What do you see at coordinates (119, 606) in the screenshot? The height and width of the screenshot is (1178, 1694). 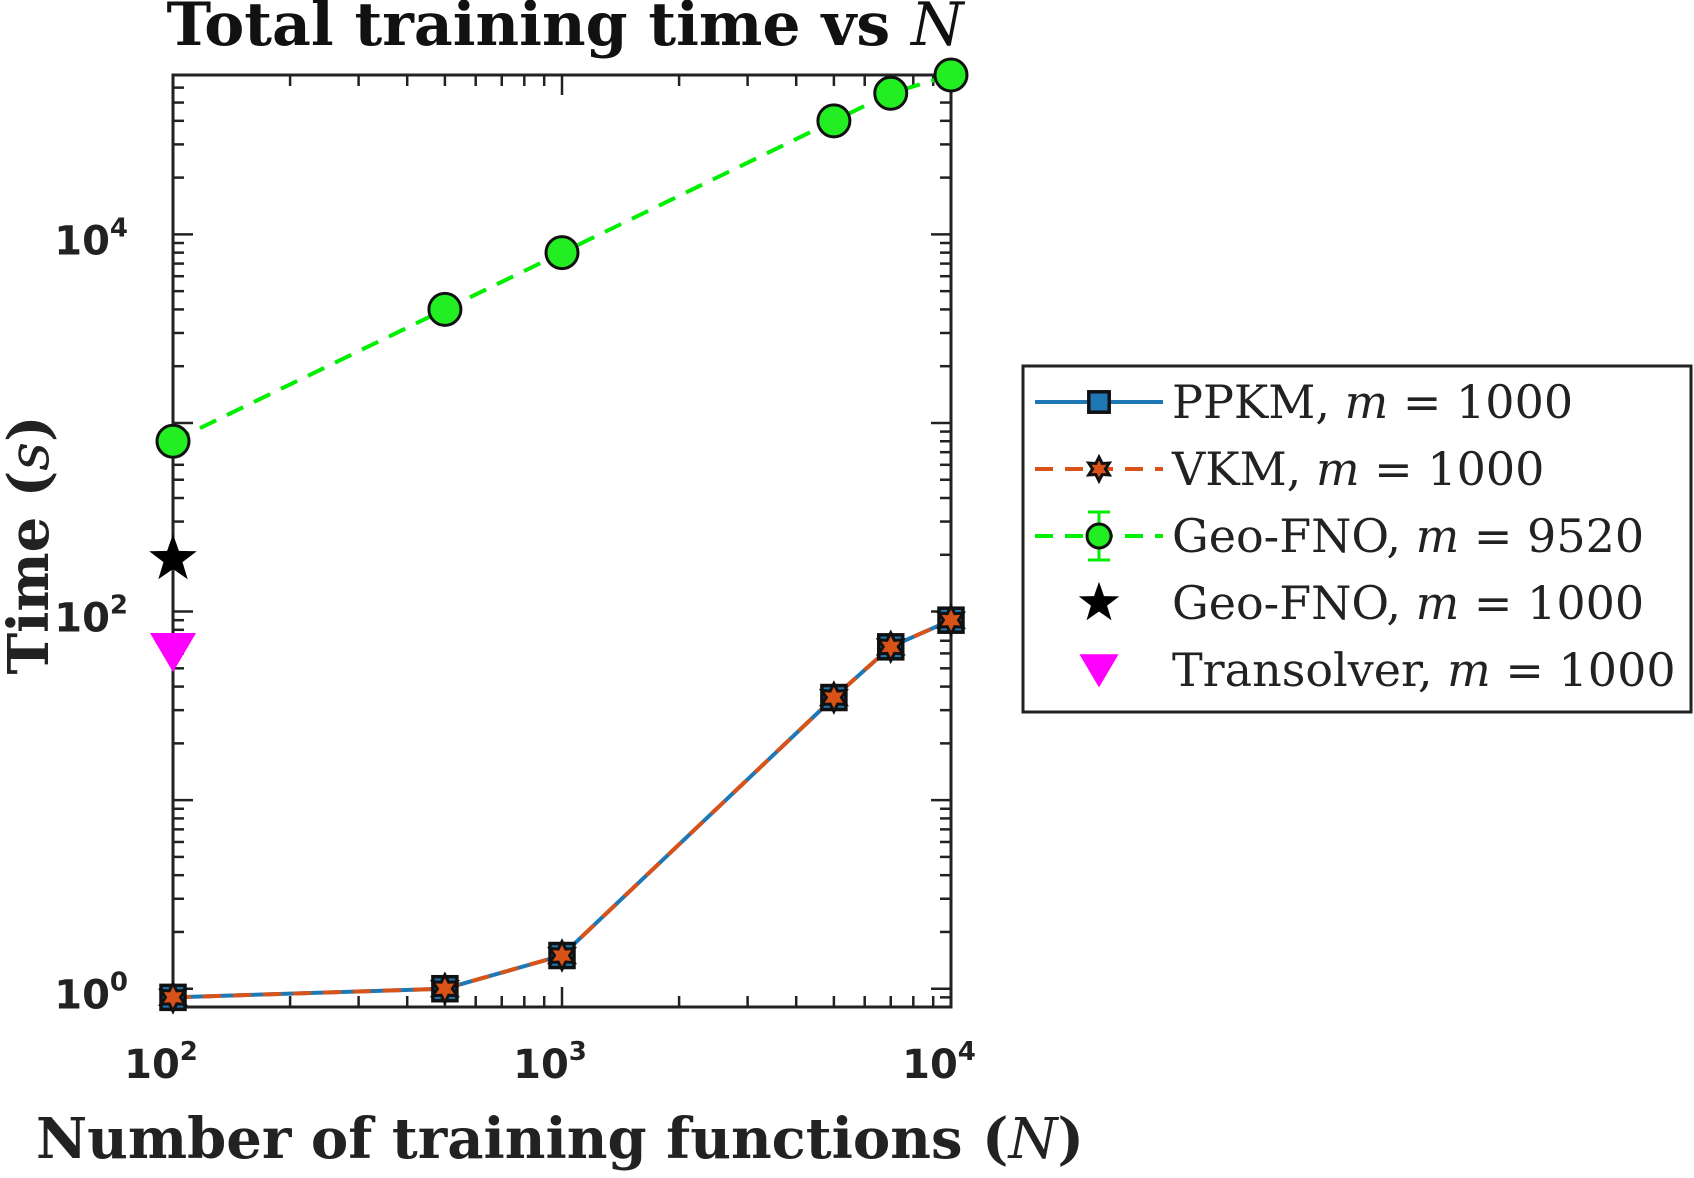 I see `y-tick-exponent: 2` at bounding box center [119, 606].